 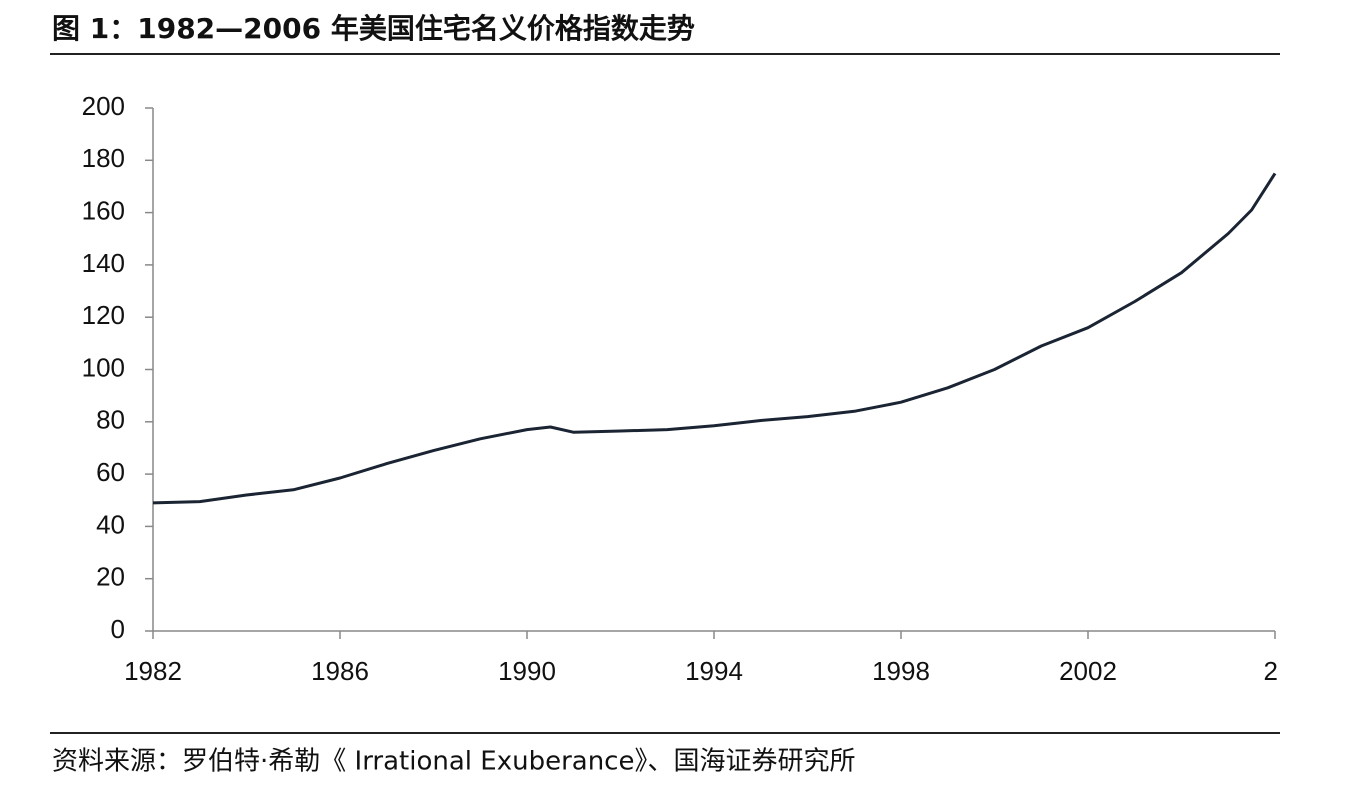 What do you see at coordinates (527, 671) in the screenshot?
I see `x-tick-label: 1990` at bounding box center [527, 671].